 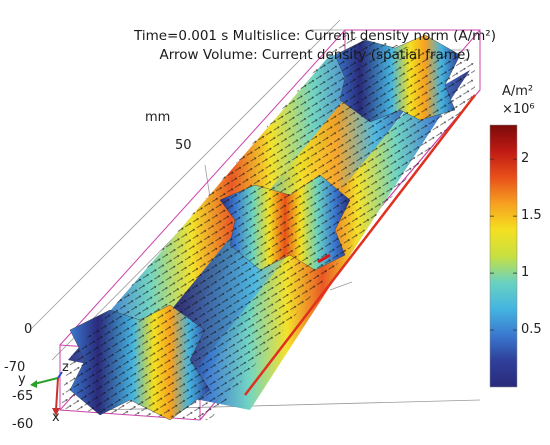 What do you see at coordinates (531, 330) in the screenshot?
I see `colorbar-tick-label: 0.5` at bounding box center [531, 330].